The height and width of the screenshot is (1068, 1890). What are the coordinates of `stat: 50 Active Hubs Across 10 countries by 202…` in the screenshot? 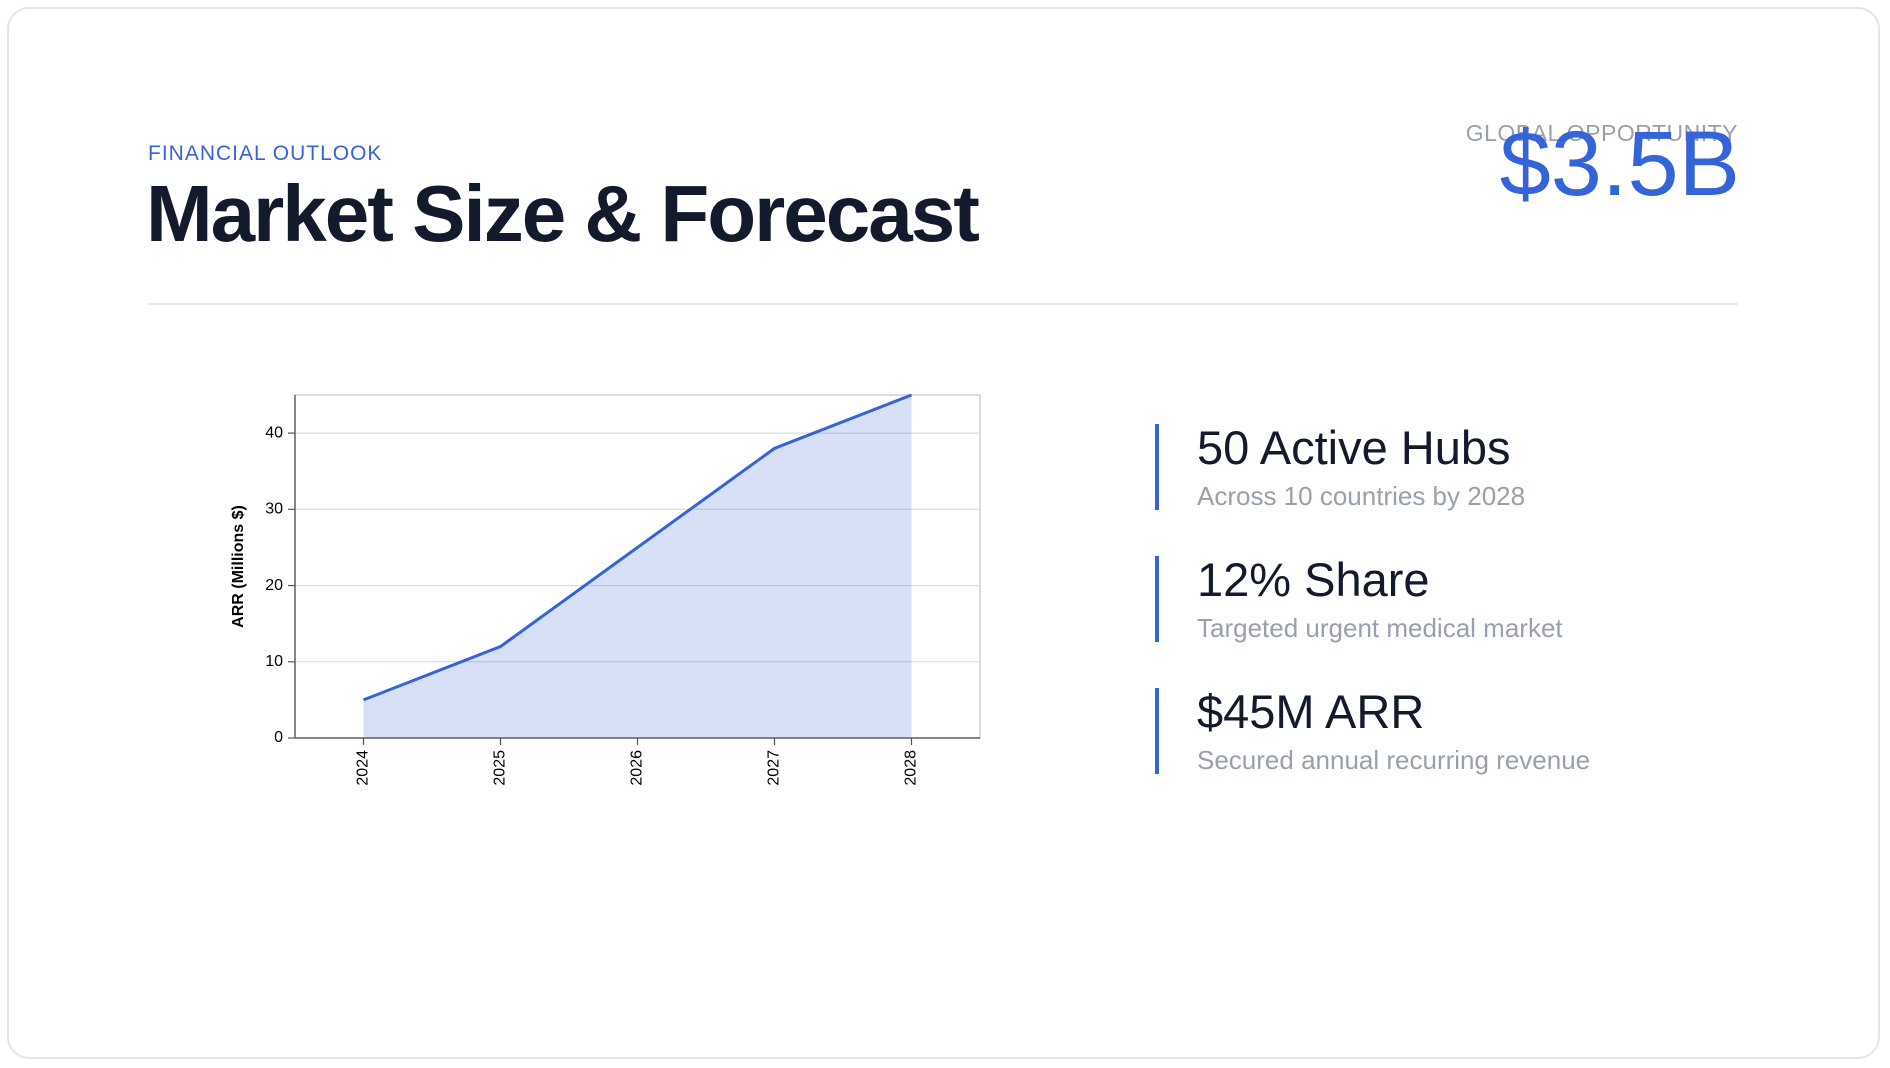 It's located at (1340, 466).